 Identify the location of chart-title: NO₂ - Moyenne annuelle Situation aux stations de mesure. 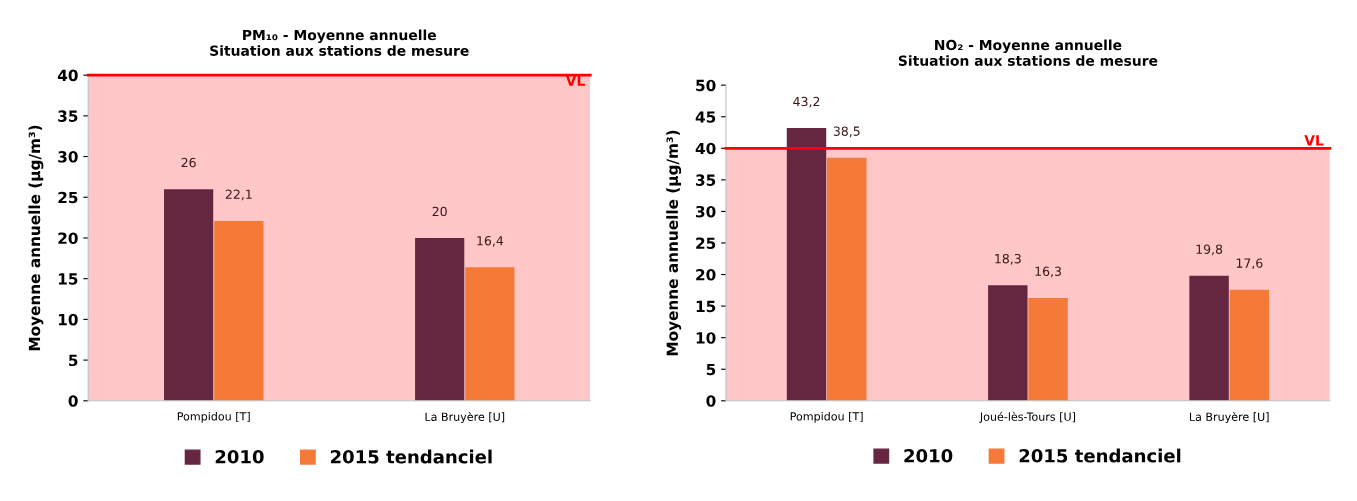
(1028, 52).